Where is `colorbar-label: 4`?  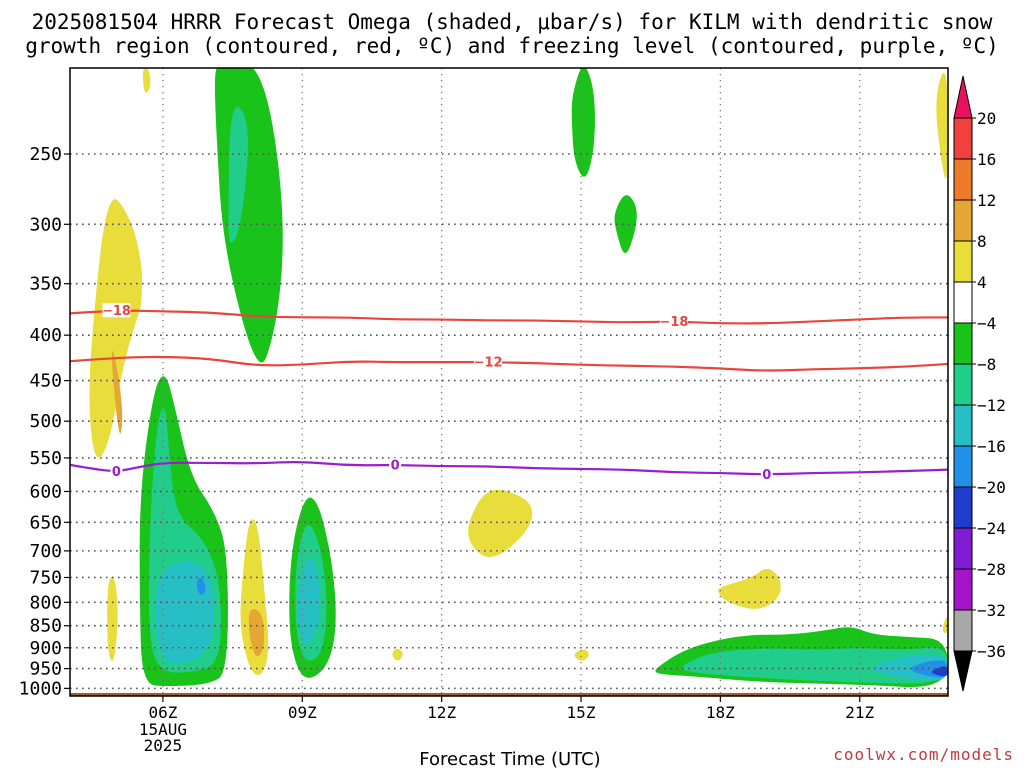 colorbar-label: 4 is located at coordinates (982, 282).